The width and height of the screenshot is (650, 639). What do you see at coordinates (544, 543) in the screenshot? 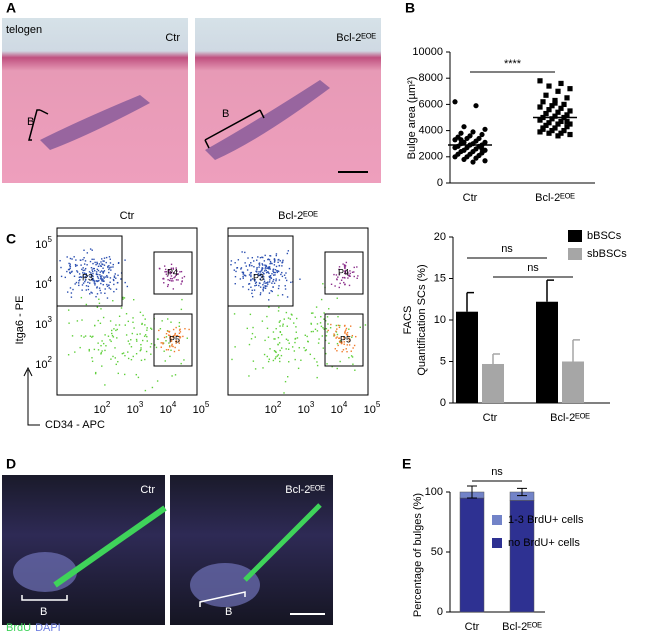
I see `legend-label: no BrdU+ cells` at bounding box center [544, 543].